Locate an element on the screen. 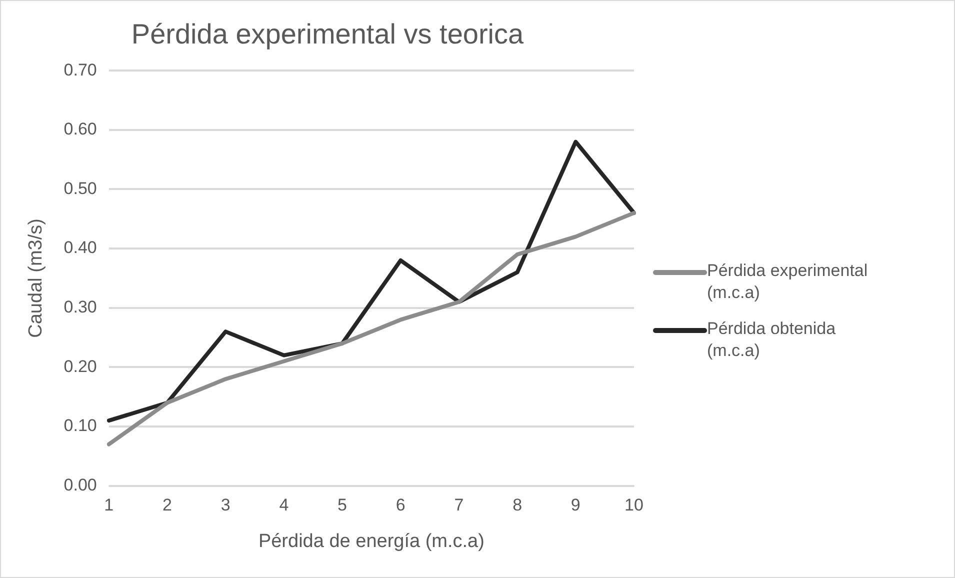 The height and width of the screenshot is (578, 955). x-tick-label: 7 is located at coordinates (459, 505).